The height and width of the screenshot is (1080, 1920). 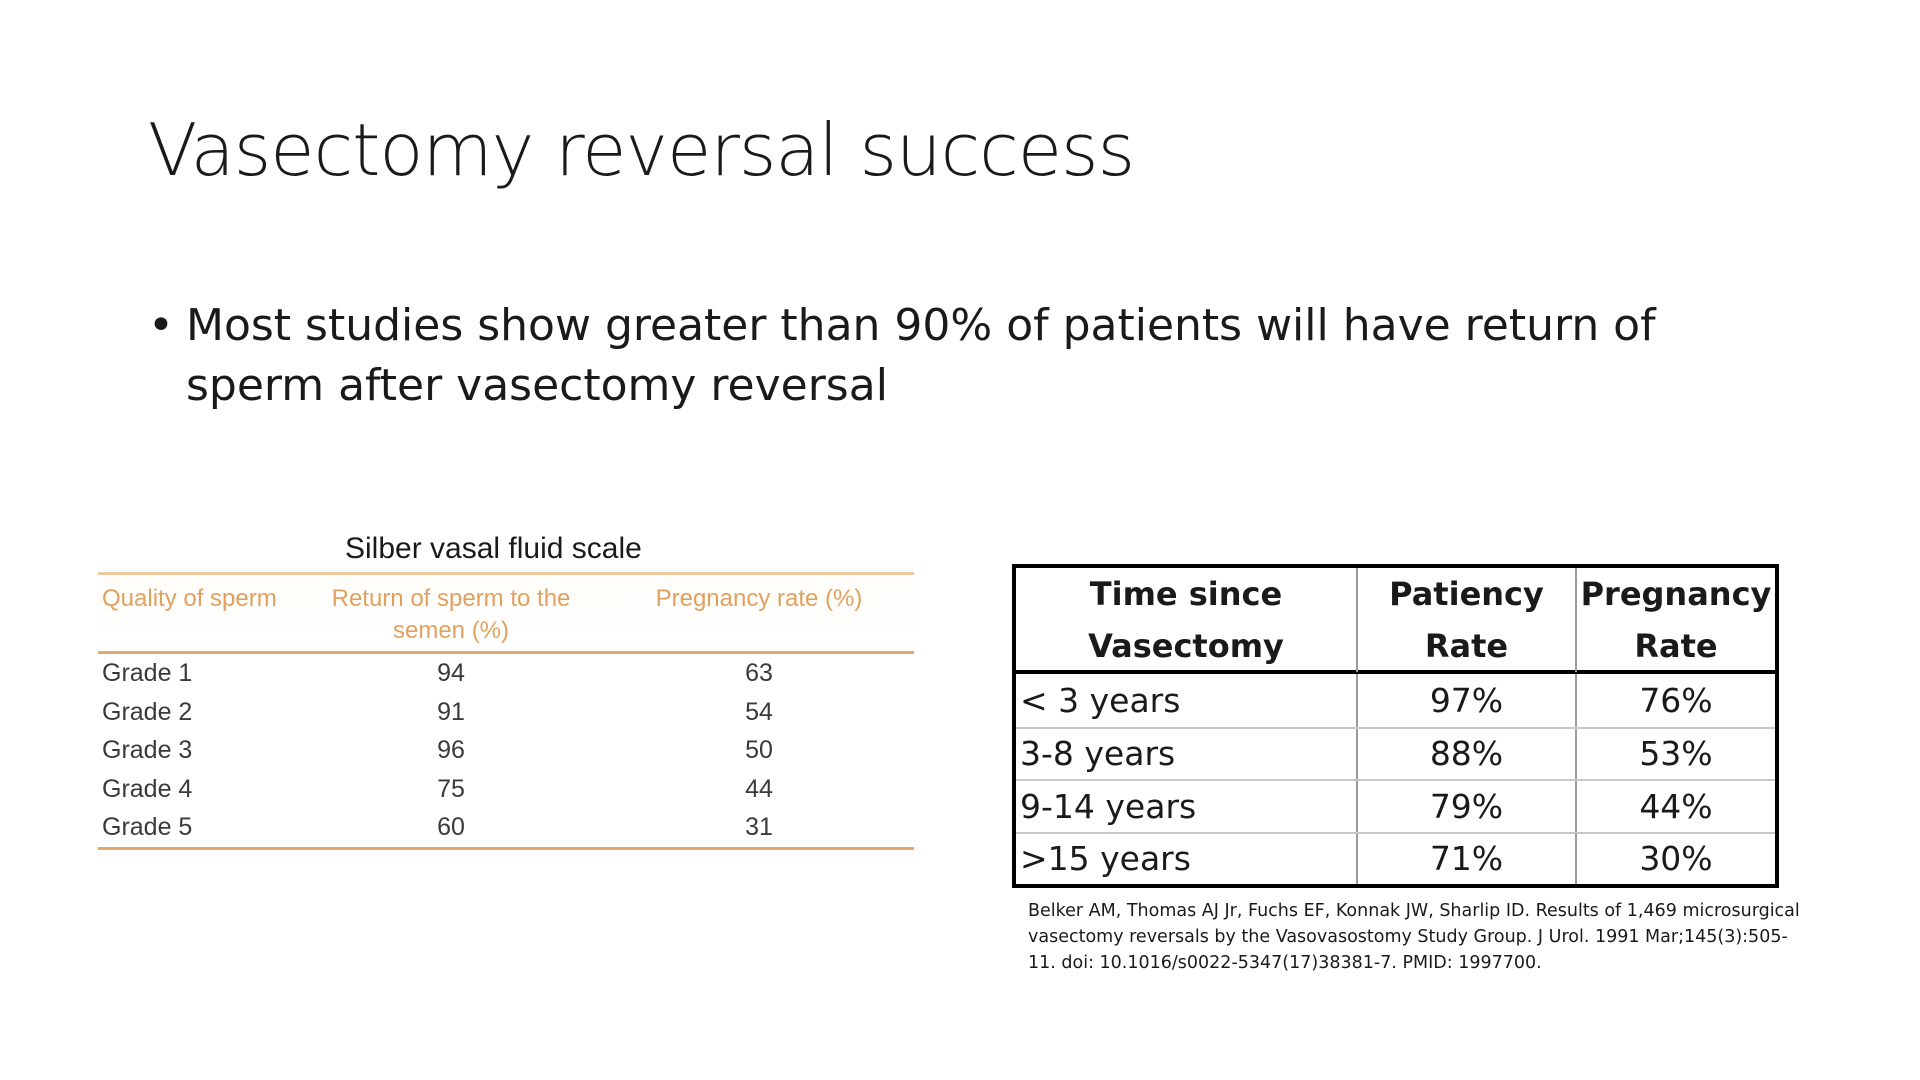 I want to click on belker-cell: 71%, so click(x=1465, y=858).